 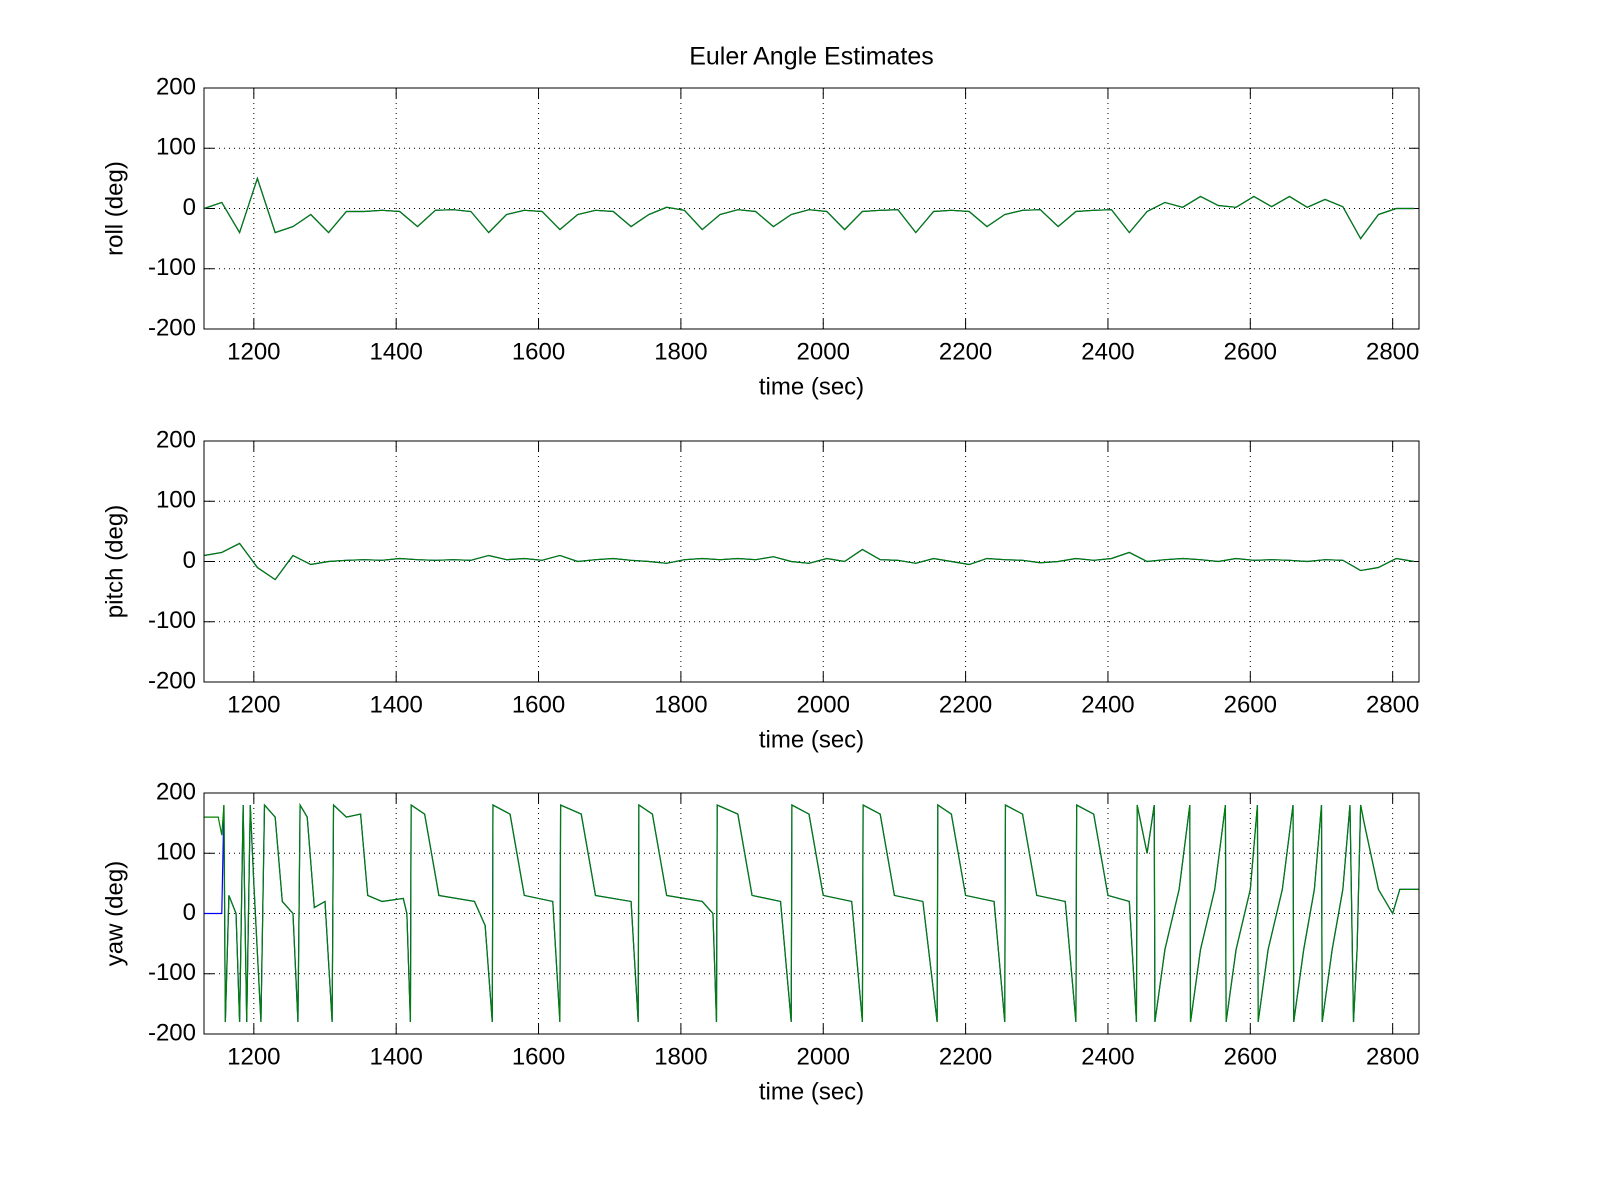 I want to click on chart-title: Euler Angle Estimates, so click(x=811, y=57).